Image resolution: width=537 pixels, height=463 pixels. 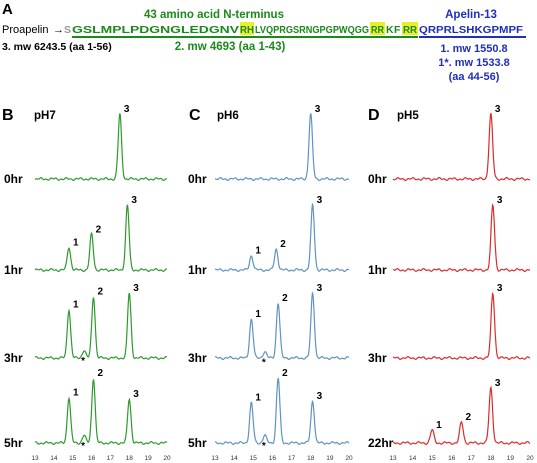 I want to click on panel-a-letter: A, so click(x=7, y=9).